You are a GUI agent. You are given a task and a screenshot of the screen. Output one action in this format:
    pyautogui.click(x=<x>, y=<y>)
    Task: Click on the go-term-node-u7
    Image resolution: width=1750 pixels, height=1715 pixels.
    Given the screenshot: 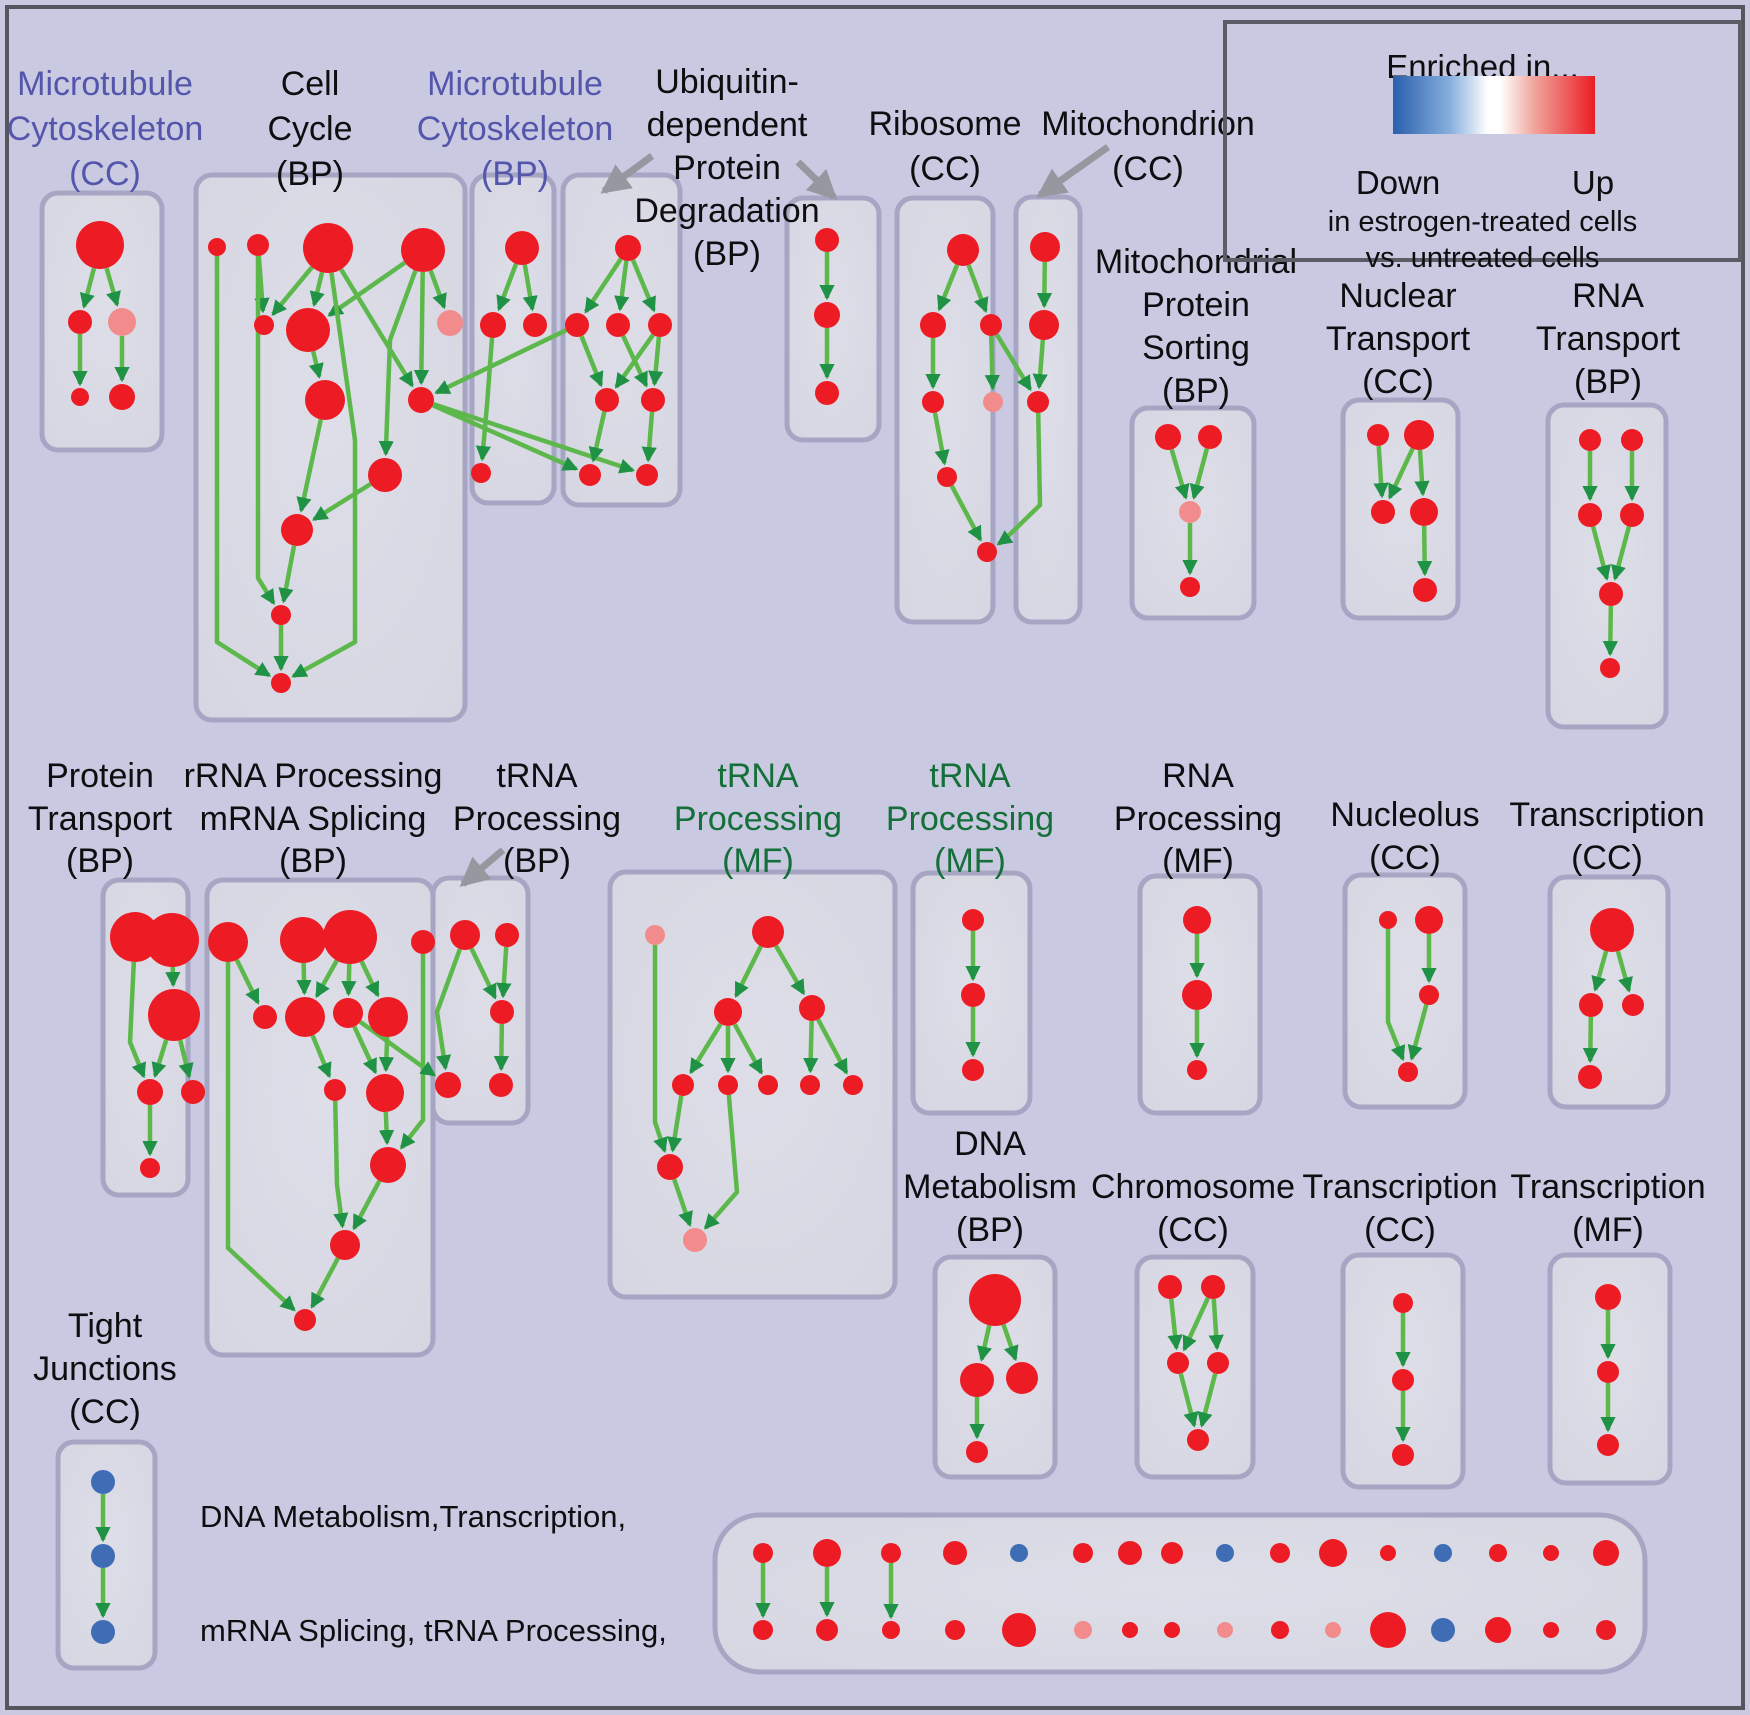 What is the action you would take?
    pyautogui.click(x=647, y=475)
    